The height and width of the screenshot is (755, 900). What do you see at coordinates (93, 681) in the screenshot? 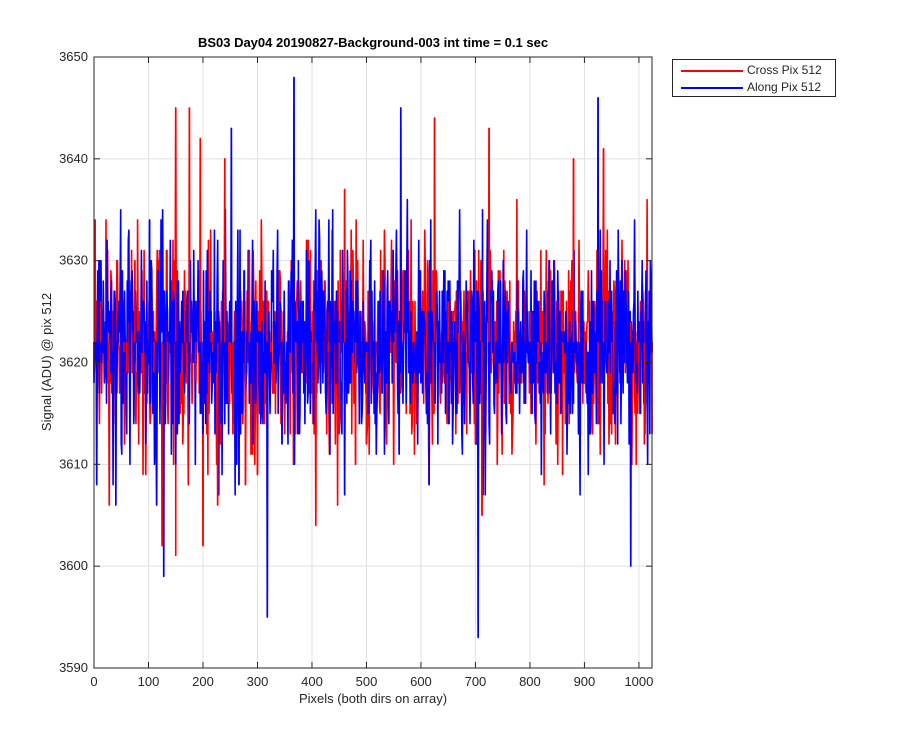
I see `x-tick-label: 0` at bounding box center [93, 681].